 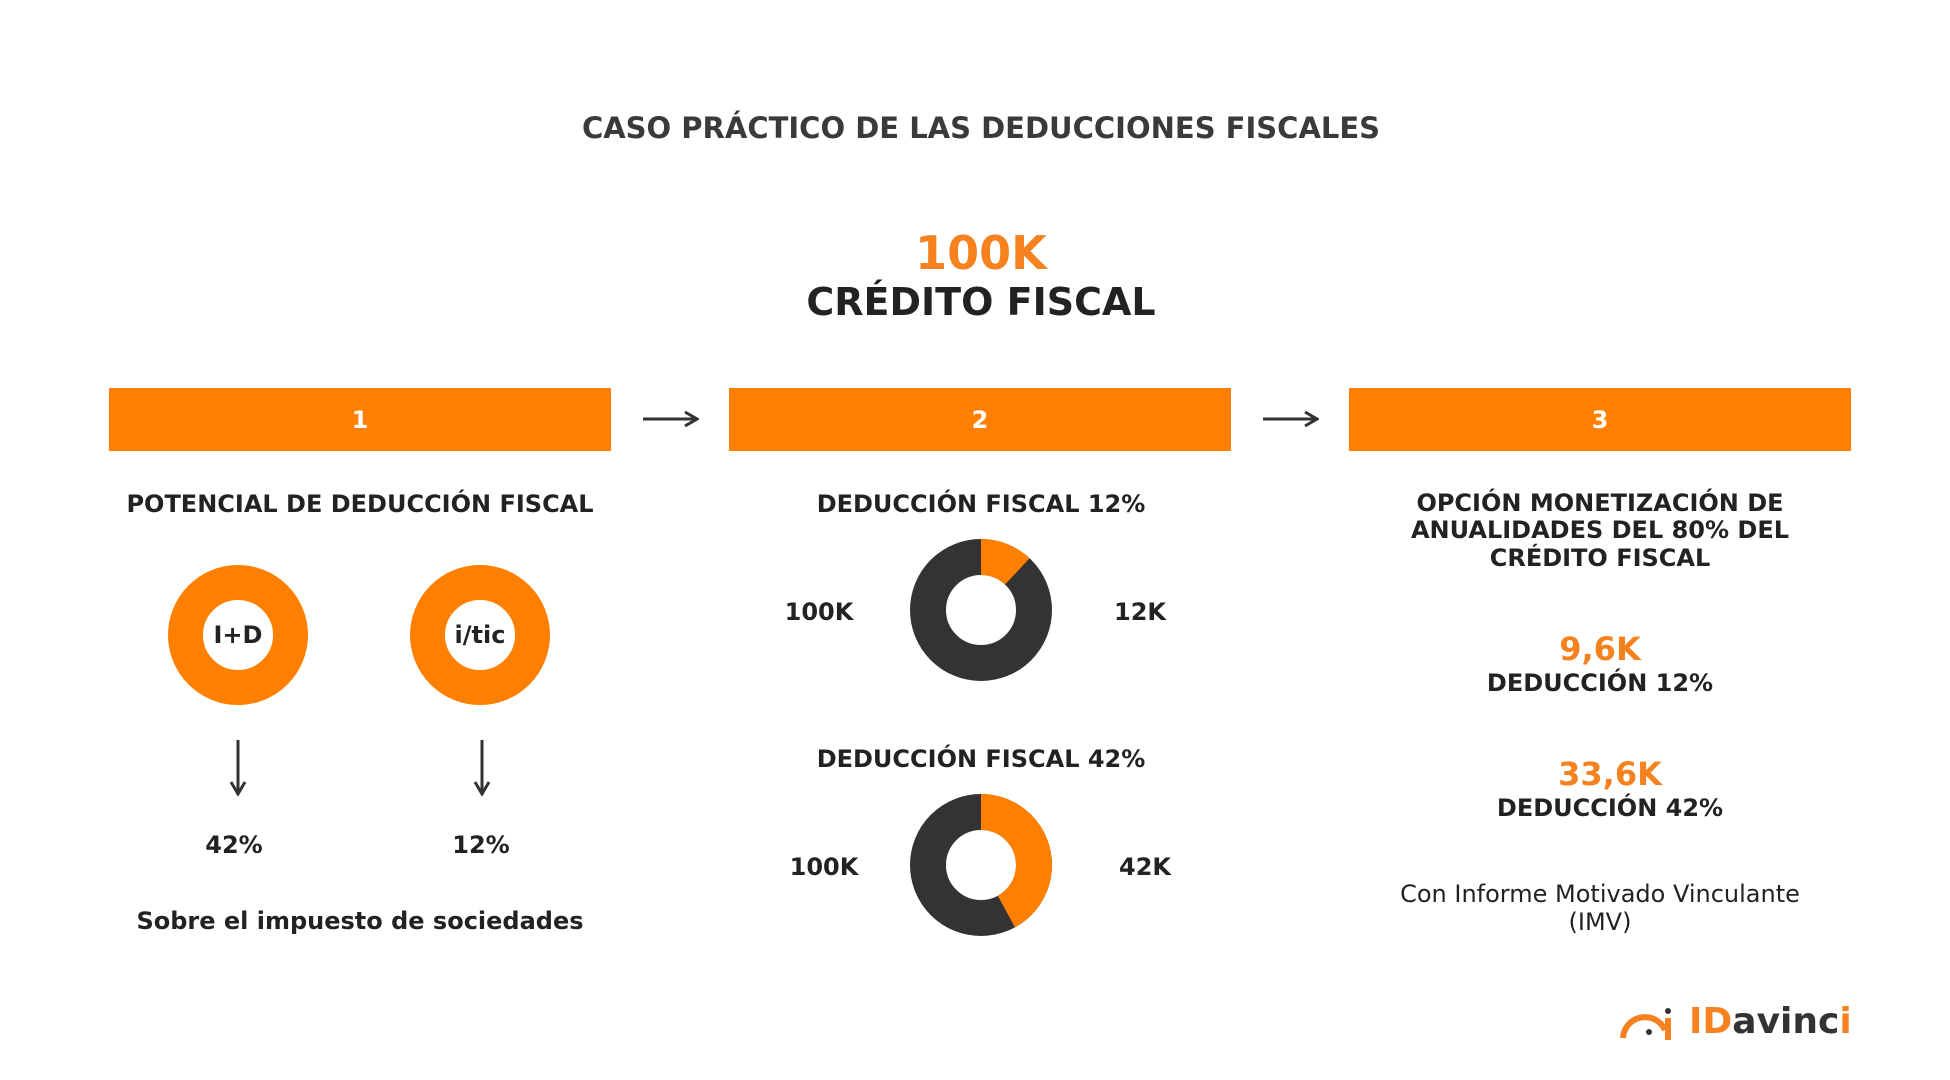 I want to click on step-1-heading: POTENCIAL DE DEDUCCIÓN FISCAL, so click(x=360, y=504).